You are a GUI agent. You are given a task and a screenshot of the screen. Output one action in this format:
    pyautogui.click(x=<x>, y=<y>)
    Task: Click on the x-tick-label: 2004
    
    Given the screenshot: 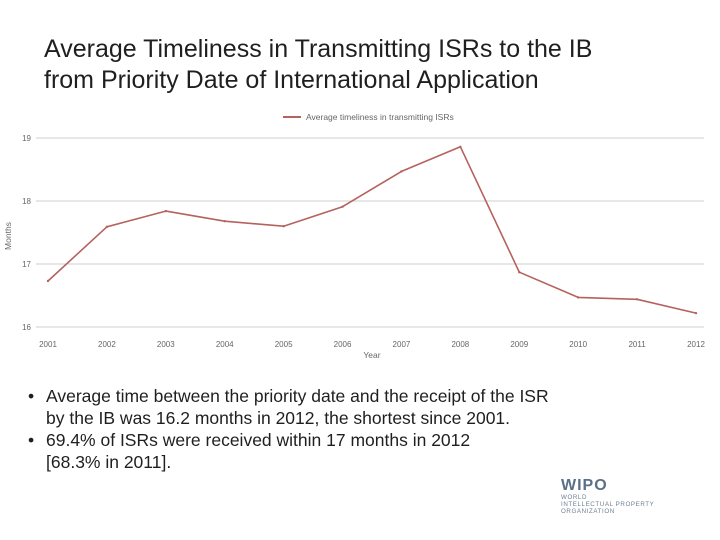 What is the action you would take?
    pyautogui.click(x=225, y=344)
    